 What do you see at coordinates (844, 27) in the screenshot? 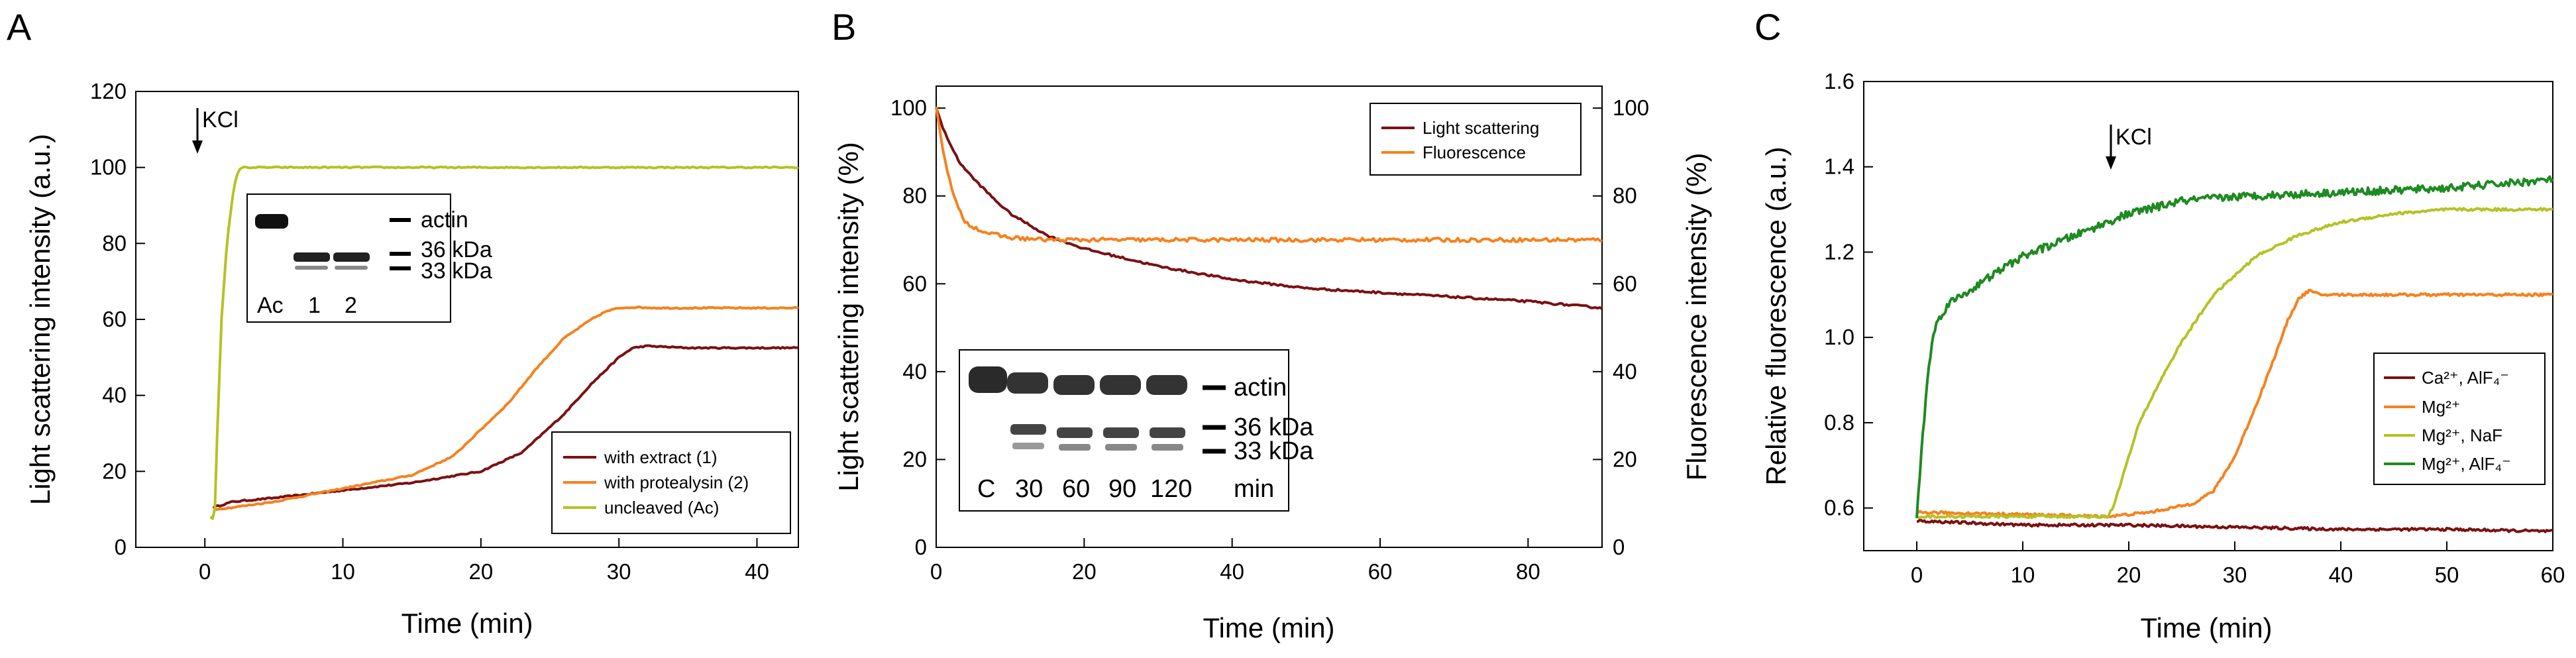
I see `panel-b-letter: B` at bounding box center [844, 27].